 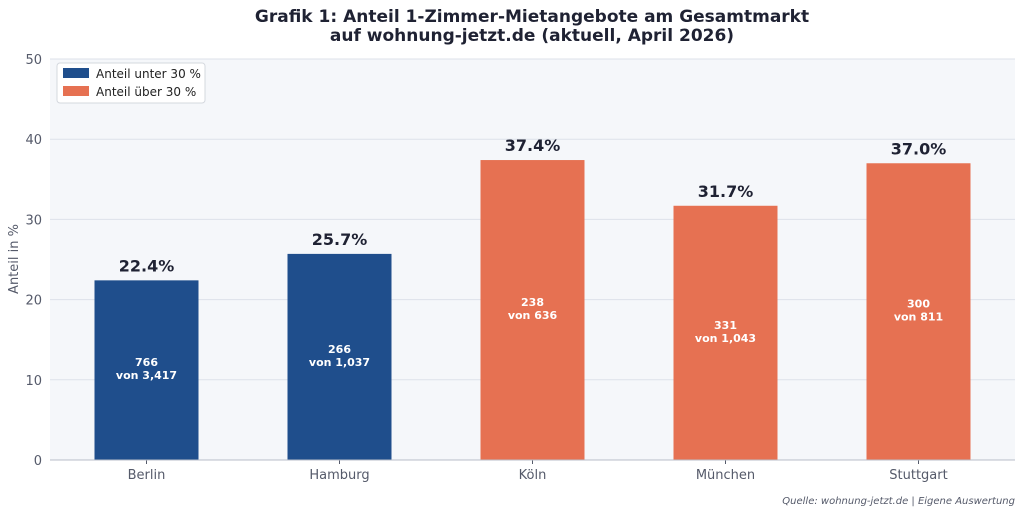 What do you see at coordinates (725, 338) in the screenshot?
I see `bar-total-label: von 1,043` at bounding box center [725, 338].